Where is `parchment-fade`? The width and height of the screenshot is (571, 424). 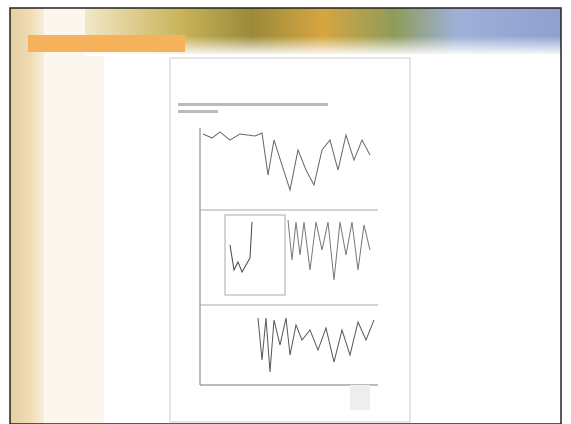
parchment-fade is located at coordinates (74, 216).